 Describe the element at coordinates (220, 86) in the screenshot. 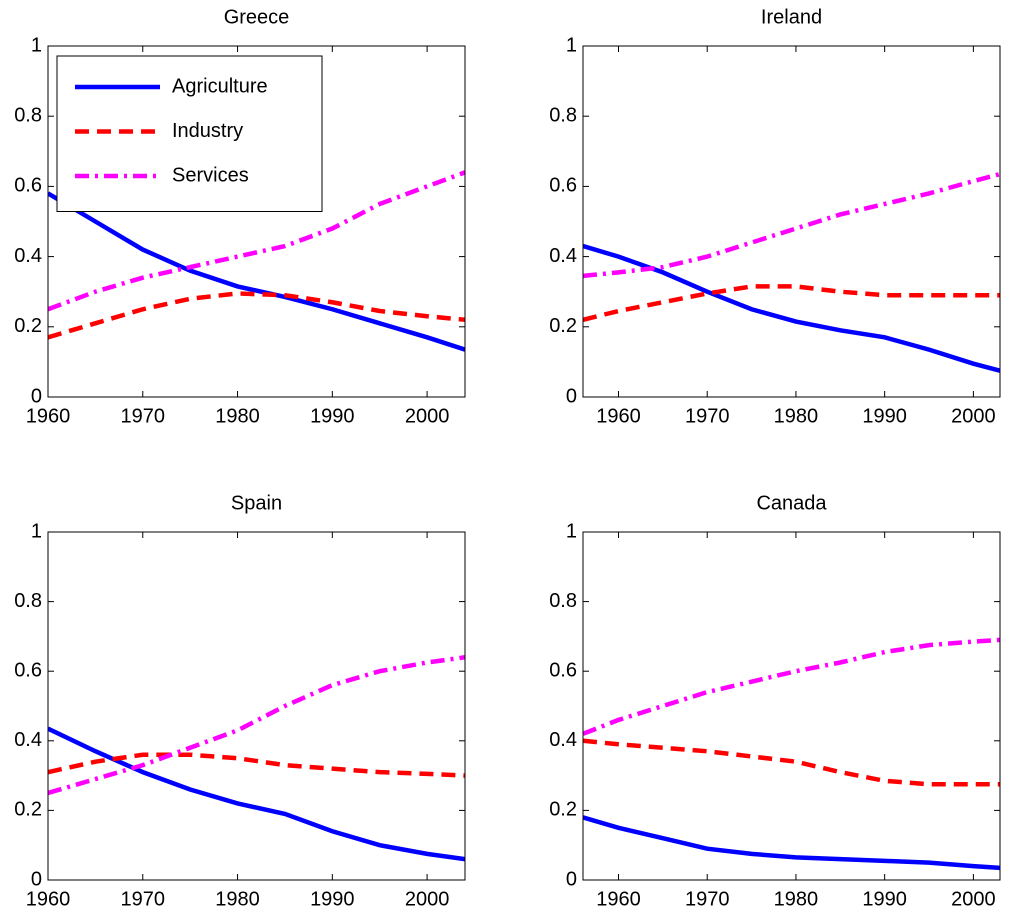

I see `legend-label: Agriculture` at that location.